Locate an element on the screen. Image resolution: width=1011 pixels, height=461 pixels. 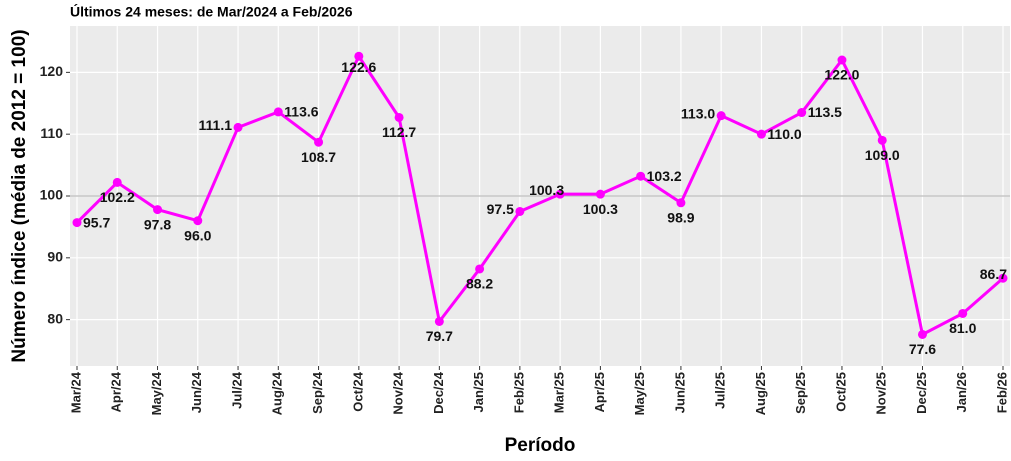
y-tick-label: 100 is located at coordinates (52, 195).